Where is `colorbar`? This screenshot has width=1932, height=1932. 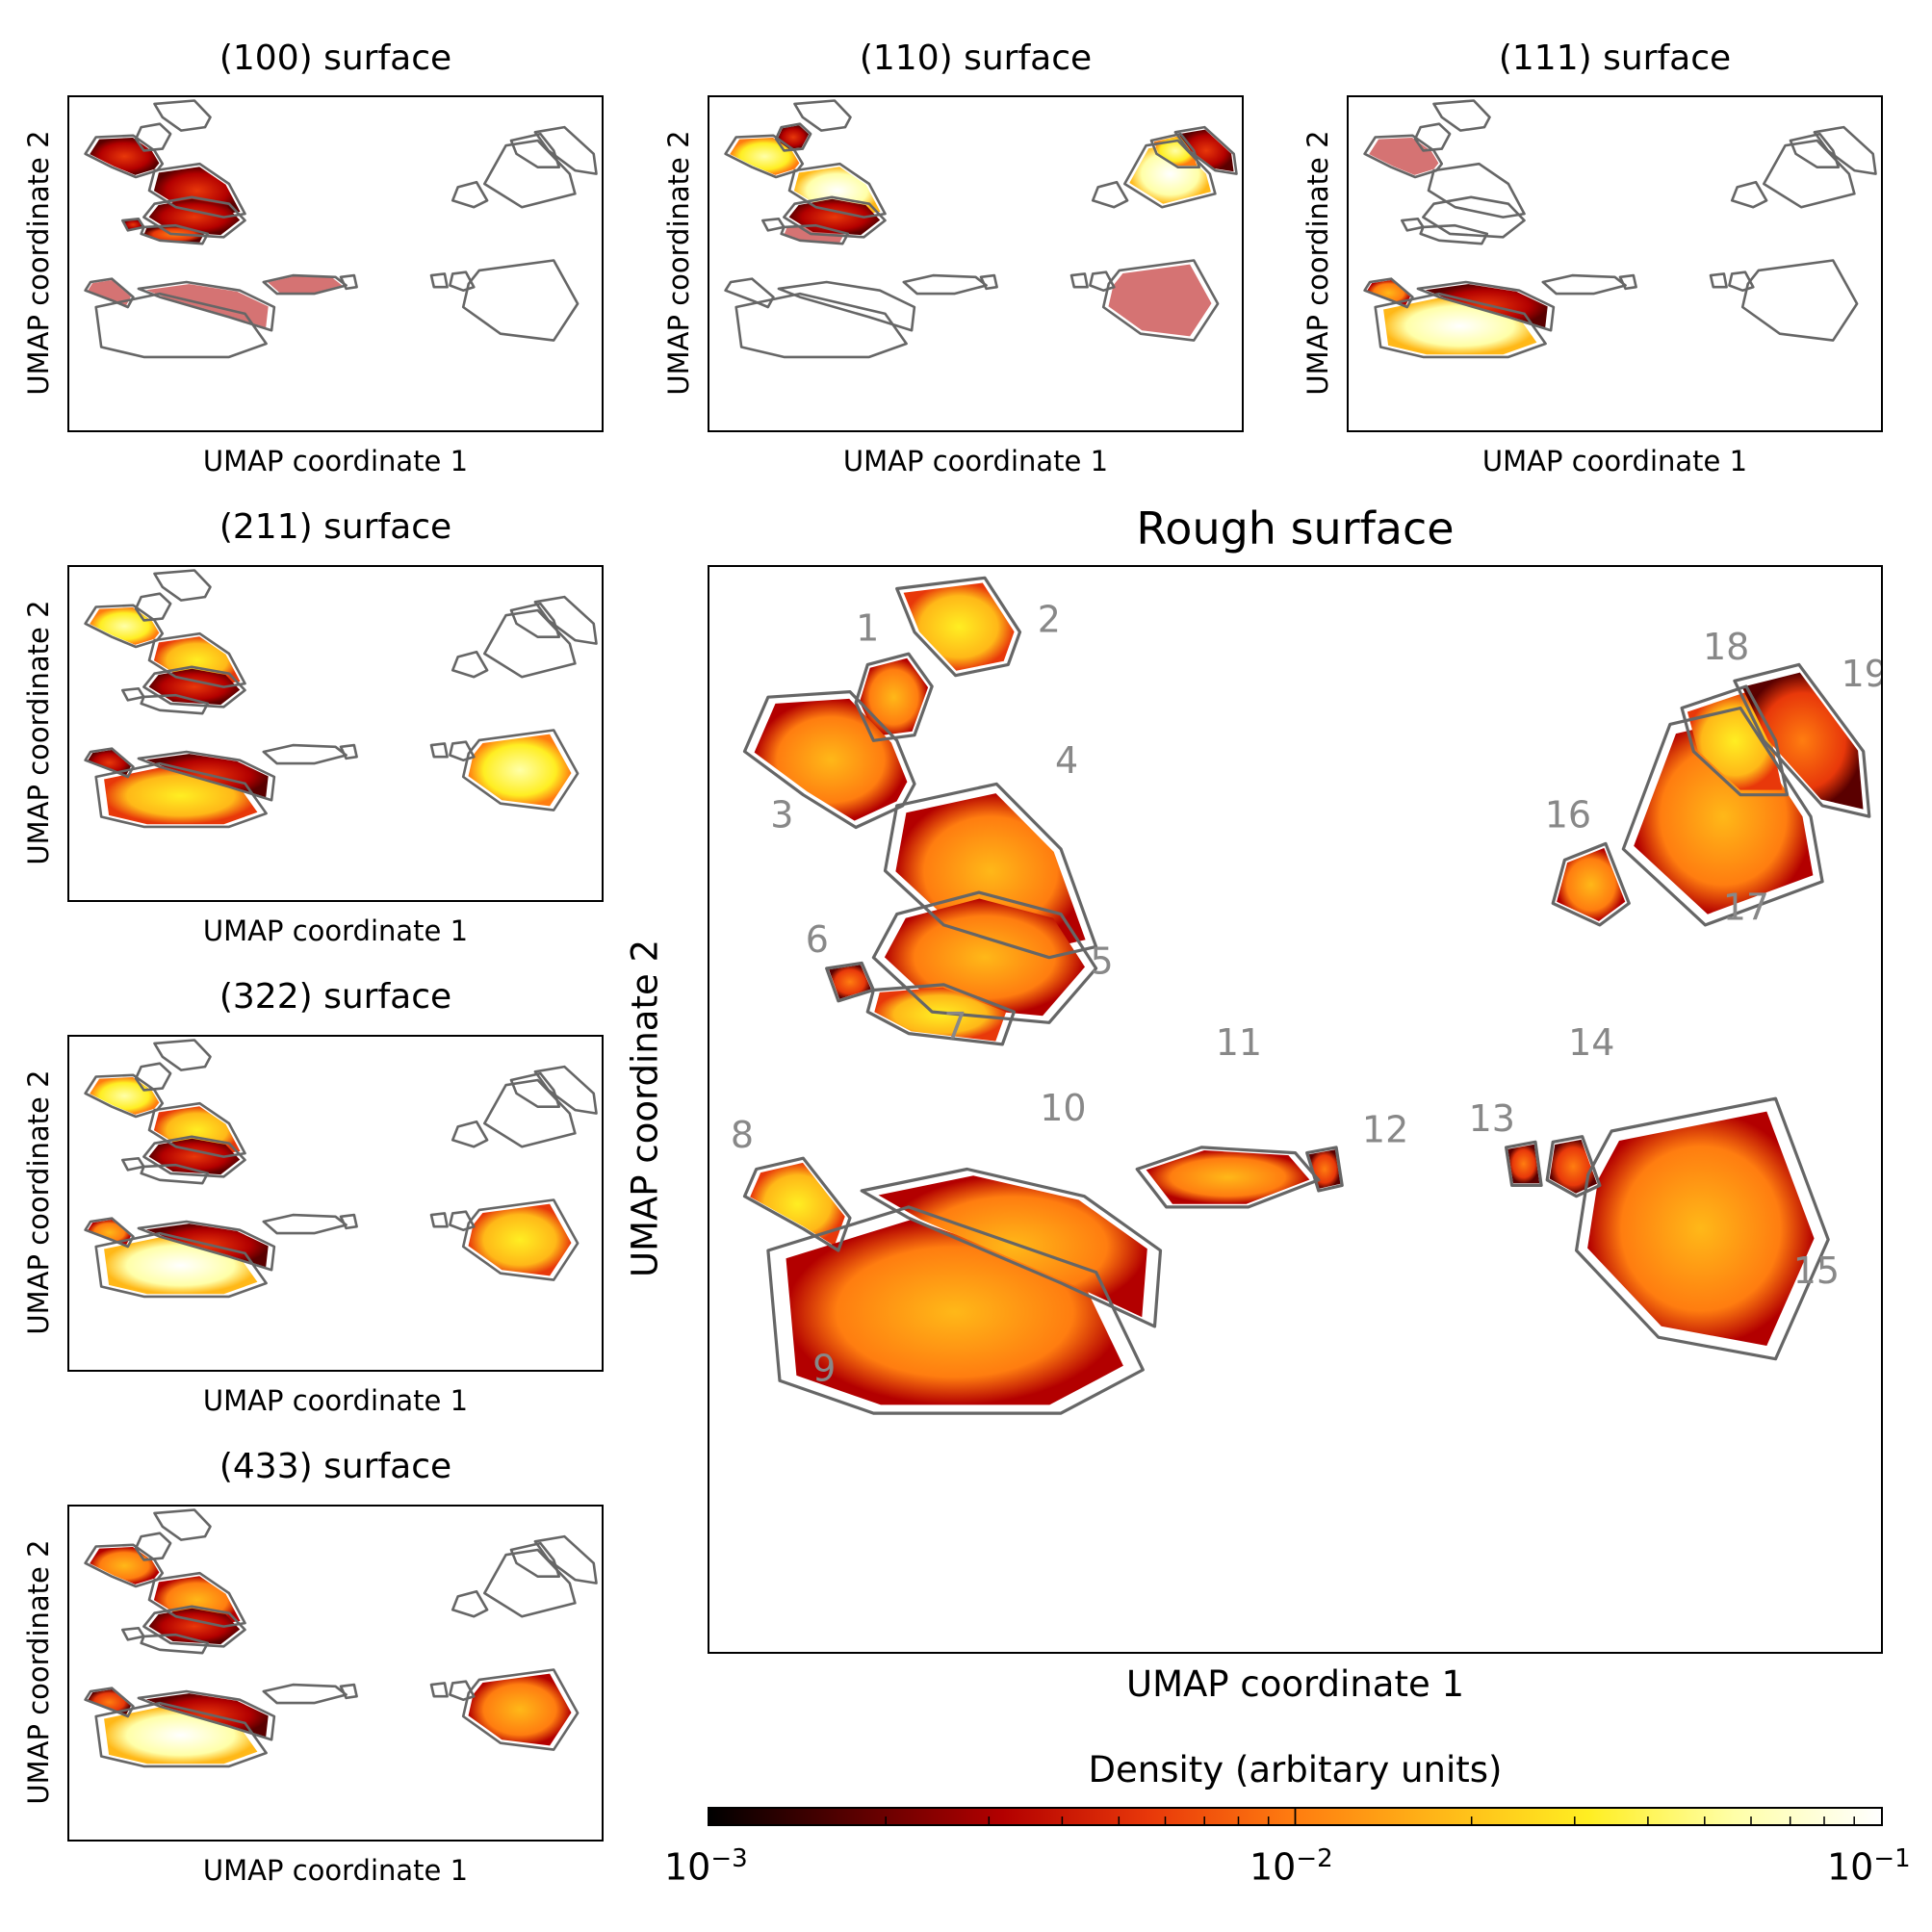
colorbar is located at coordinates (1295, 1817).